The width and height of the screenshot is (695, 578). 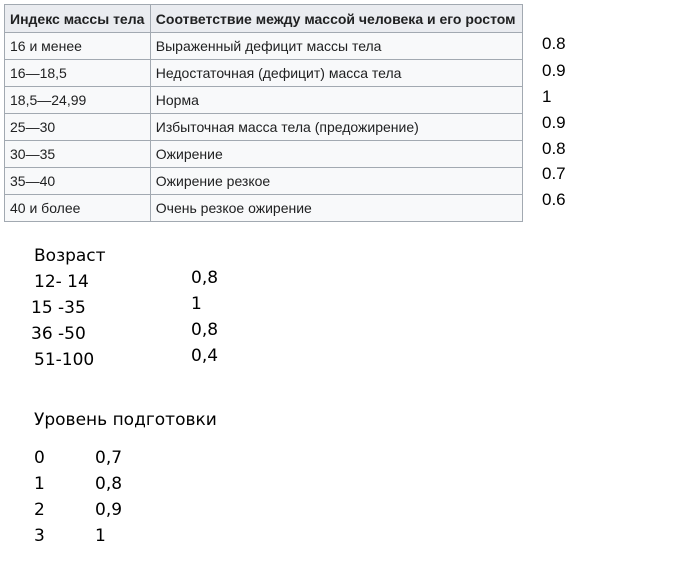 I want to click on table-row: 40 и более Очень резкое ожирение, so click(x=264, y=208).